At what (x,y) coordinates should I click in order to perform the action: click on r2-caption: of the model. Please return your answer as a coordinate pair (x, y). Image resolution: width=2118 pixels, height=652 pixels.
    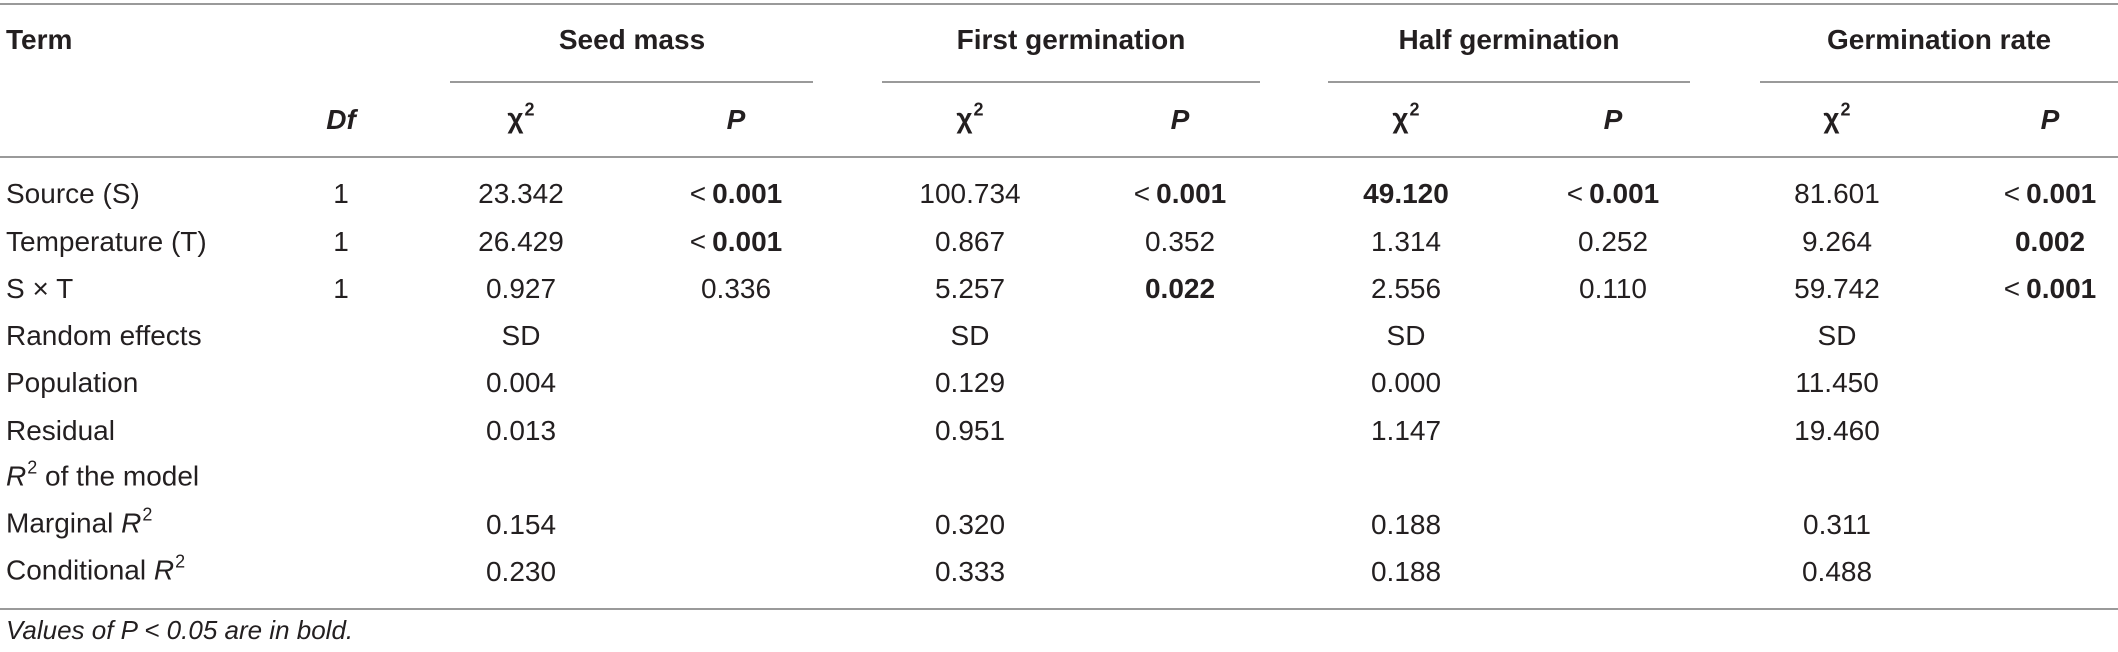
    Looking at the image, I should click on (118, 476).